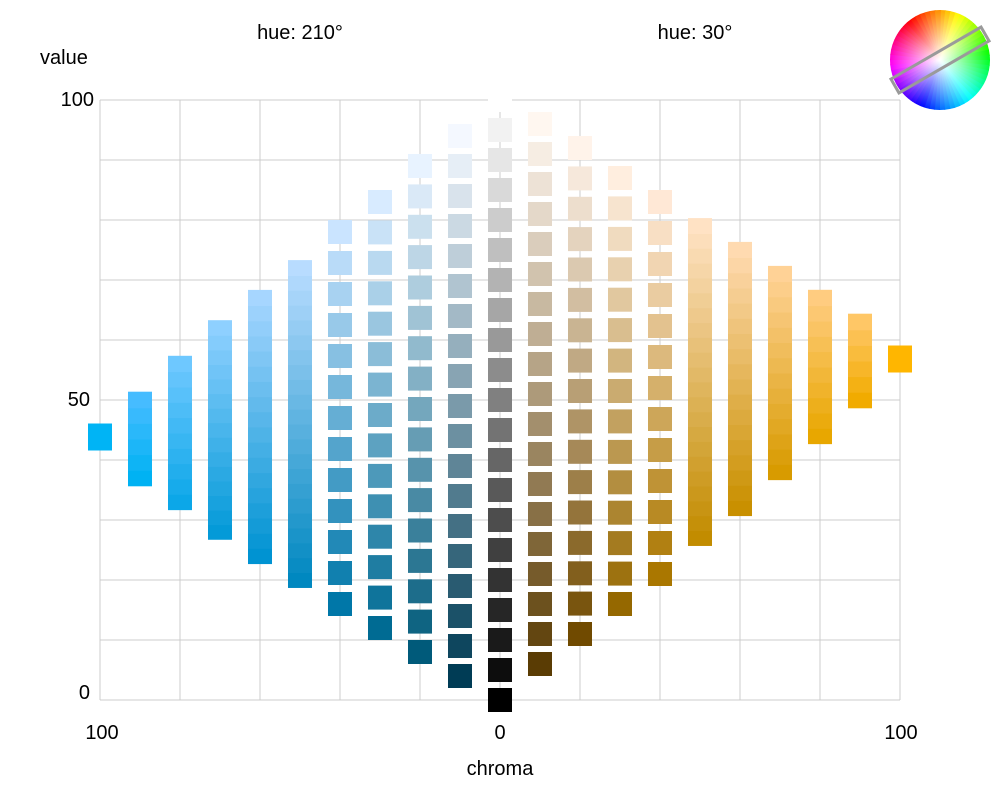 The width and height of the screenshot is (1000, 800). Describe the element at coordinates (79, 400) in the screenshot. I see `y-tick-label-50: 50` at that location.